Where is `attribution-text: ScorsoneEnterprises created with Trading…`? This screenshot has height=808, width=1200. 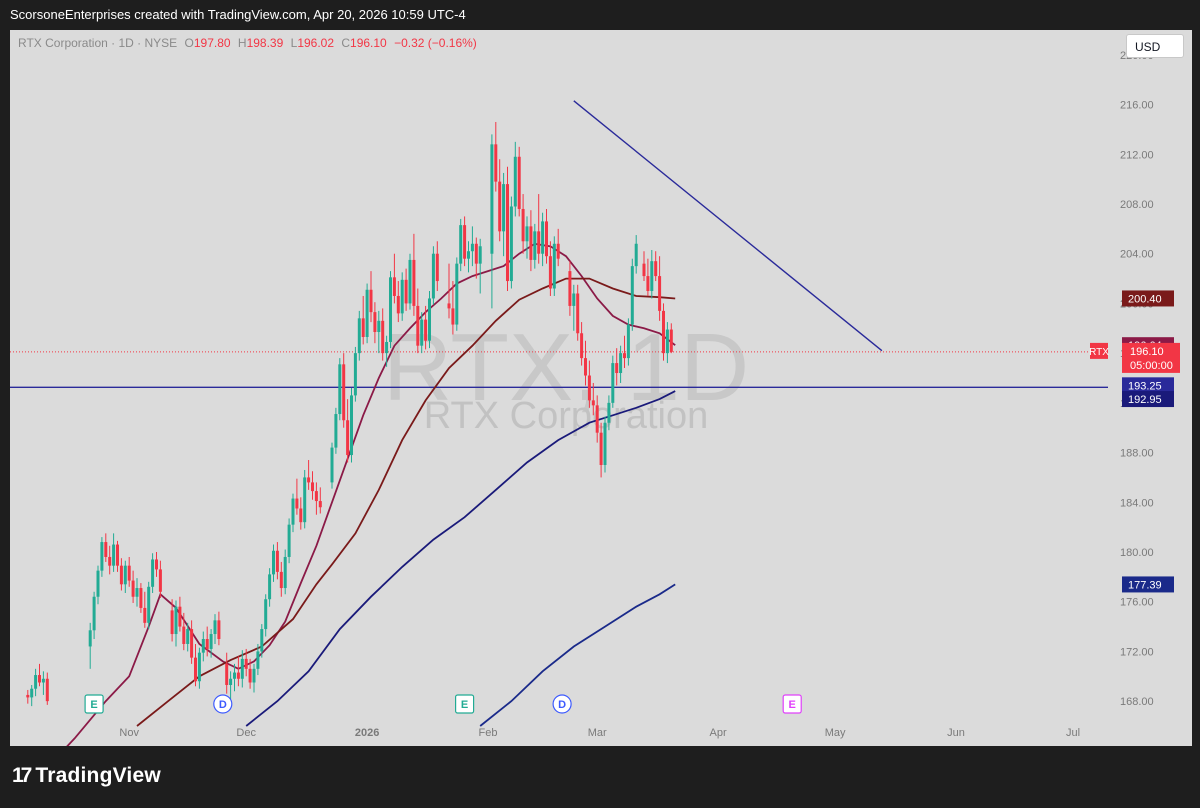
attribution-text: ScorsoneEnterprises created with Trading… is located at coordinates (238, 14).